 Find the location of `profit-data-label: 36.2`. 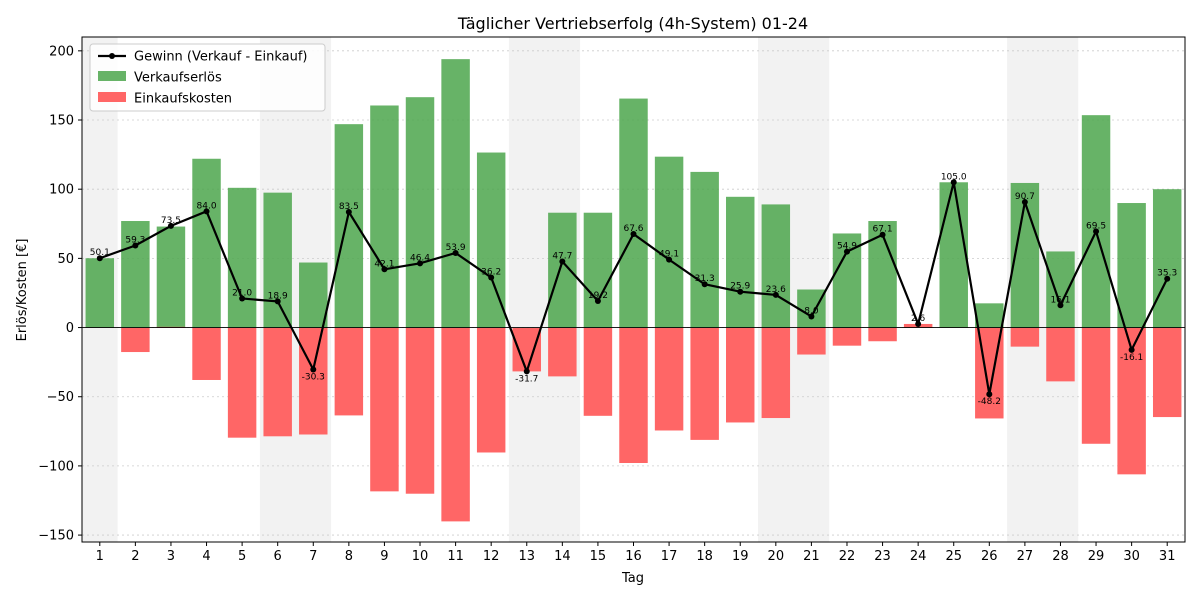

profit-data-label: 36.2 is located at coordinates (491, 272).